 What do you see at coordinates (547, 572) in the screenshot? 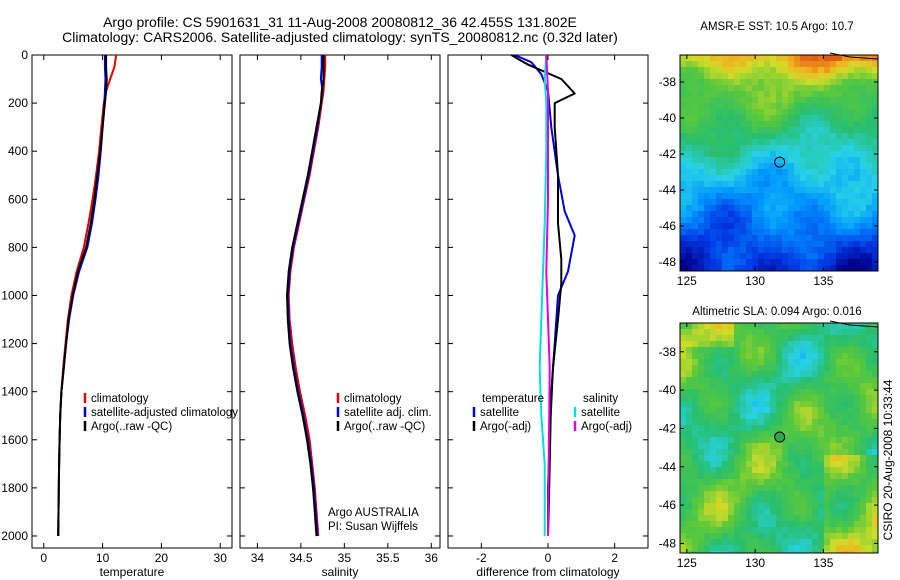
I see `x-axis-label: difference from climatology` at bounding box center [547, 572].